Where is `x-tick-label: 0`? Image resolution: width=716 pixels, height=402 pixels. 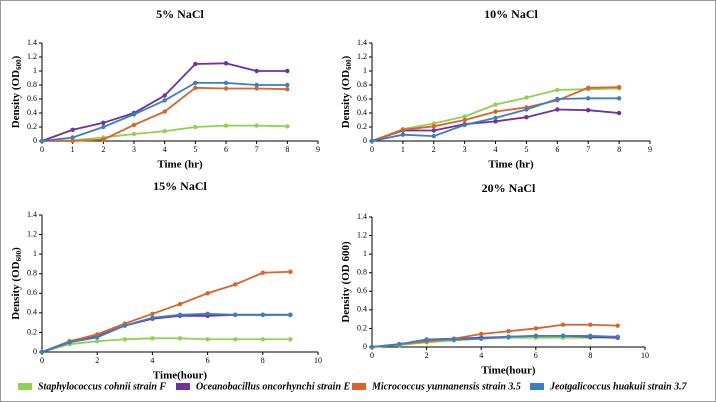 x-tick-label: 0 is located at coordinates (42, 149).